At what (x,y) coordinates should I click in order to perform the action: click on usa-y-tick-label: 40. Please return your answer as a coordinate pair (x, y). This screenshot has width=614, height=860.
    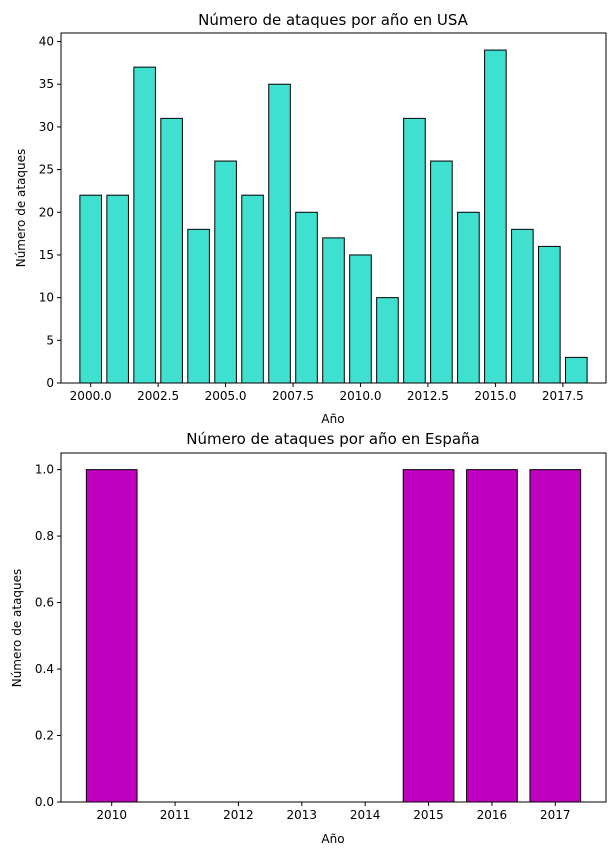
    Looking at the image, I should click on (46, 42).